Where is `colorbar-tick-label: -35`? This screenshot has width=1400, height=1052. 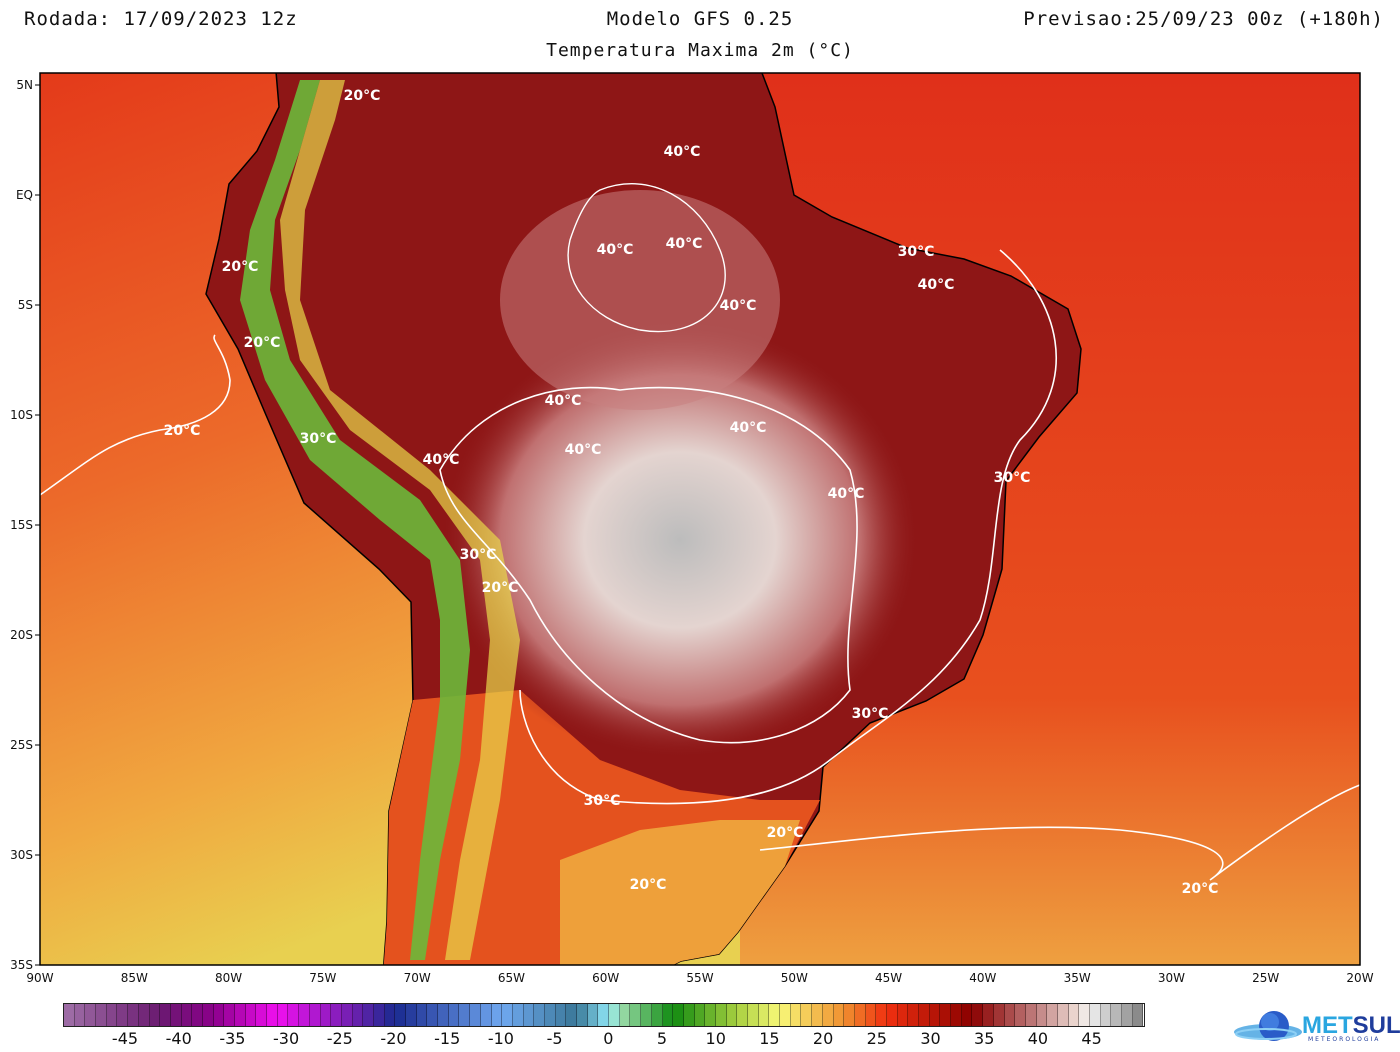 colorbar-tick-label: -35 is located at coordinates (232, 1038).